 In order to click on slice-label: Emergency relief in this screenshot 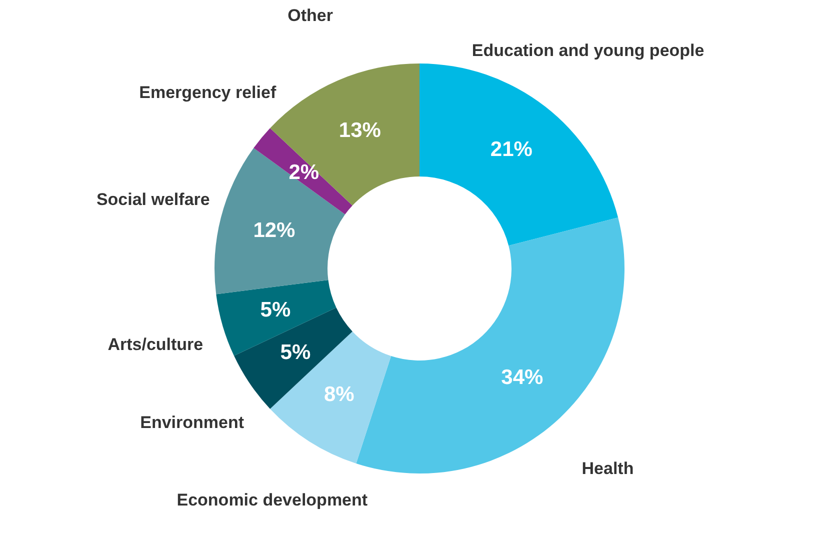, I will do `click(207, 92)`.